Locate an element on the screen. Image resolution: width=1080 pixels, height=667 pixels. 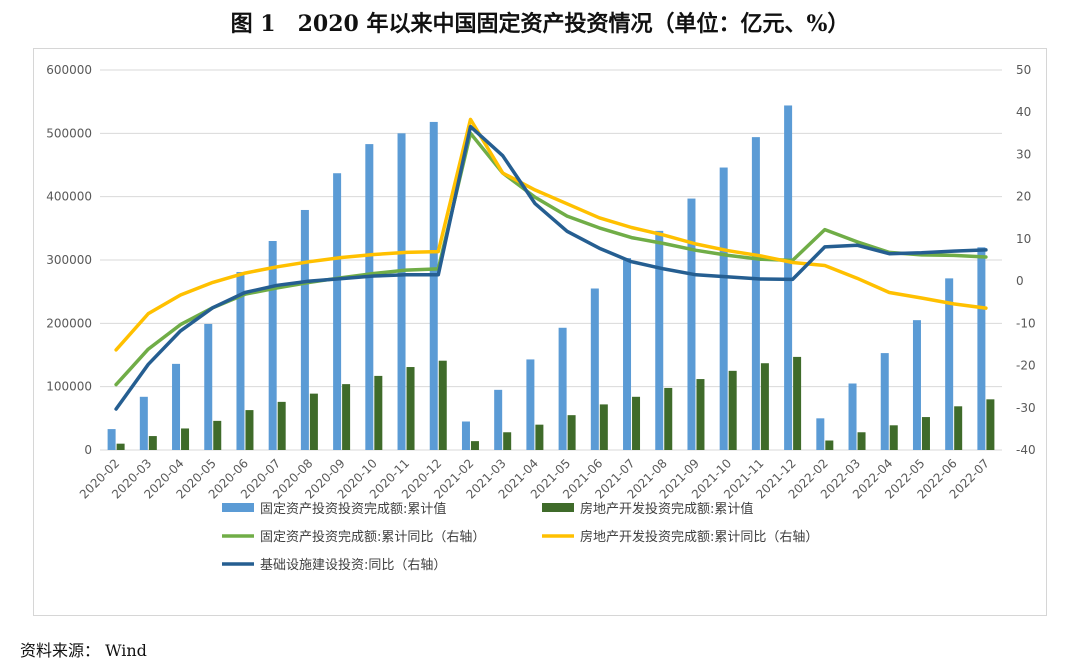
y-left-tick-label: 600000 is located at coordinates (69, 70).